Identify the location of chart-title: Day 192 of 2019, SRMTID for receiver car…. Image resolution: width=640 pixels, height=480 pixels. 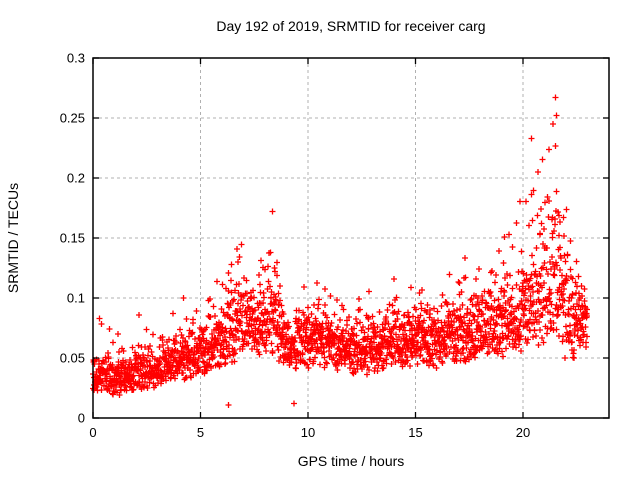
(350, 26).